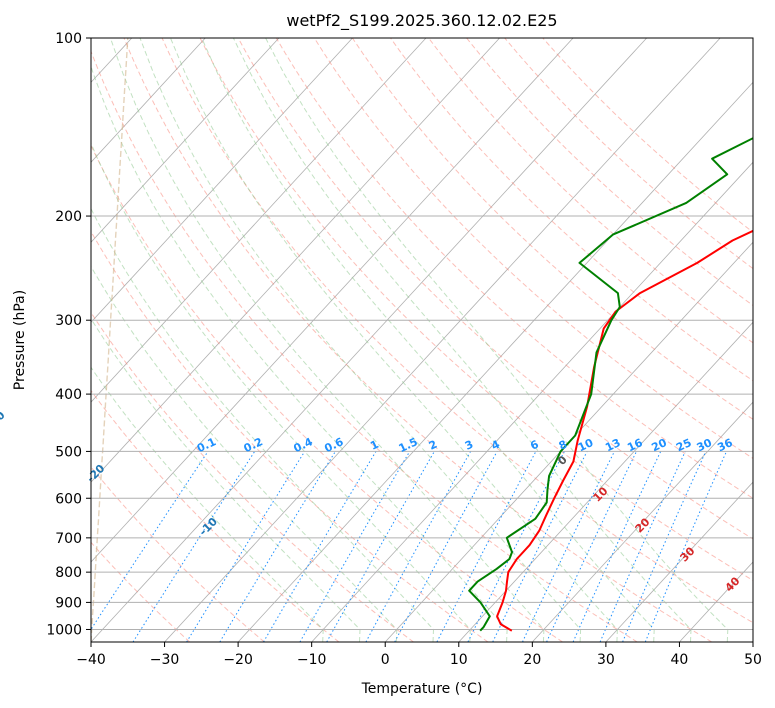  What do you see at coordinates (4, 419) in the screenshot?
I see `theta-label: -30` at bounding box center [4, 419].